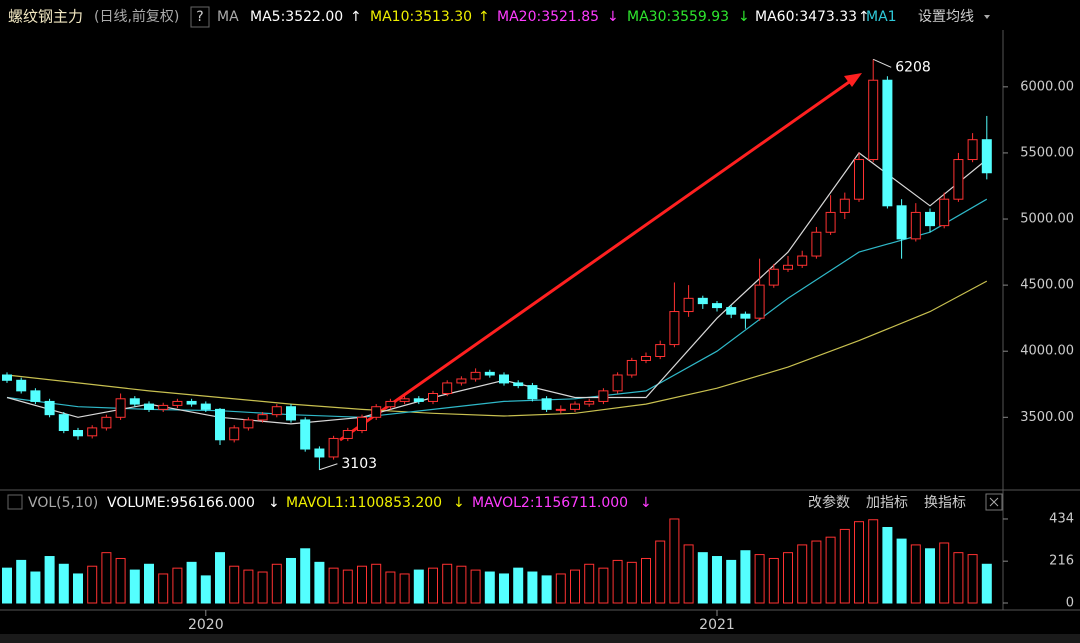 The image size is (1080, 643). What do you see at coordinates (1061, 518) in the screenshot?
I see `volume-y-tick-label: 434` at bounding box center [1061, 518].